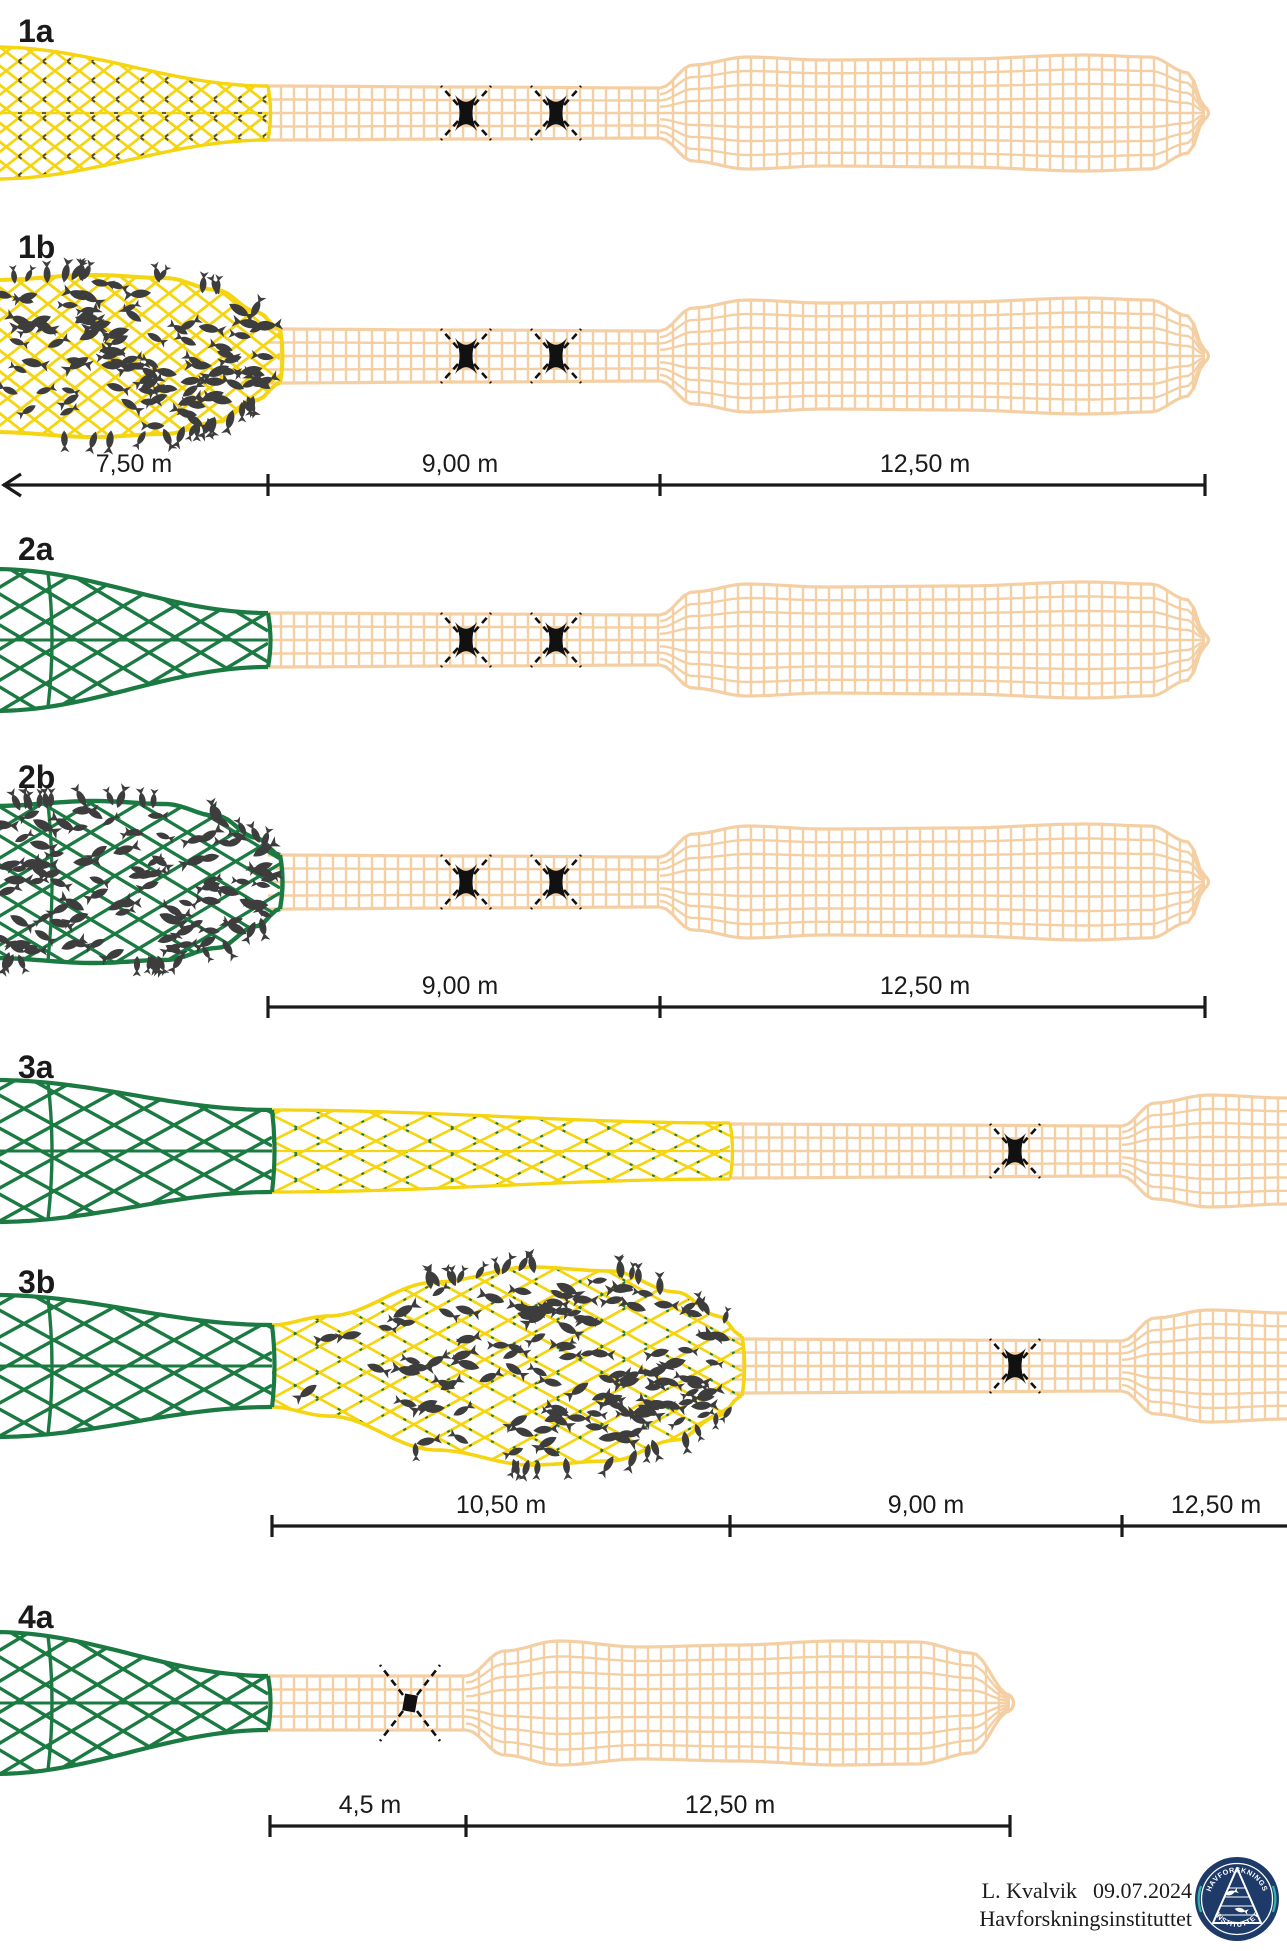  I want to click on panel-label-2b: 2b, so click(36, 777).